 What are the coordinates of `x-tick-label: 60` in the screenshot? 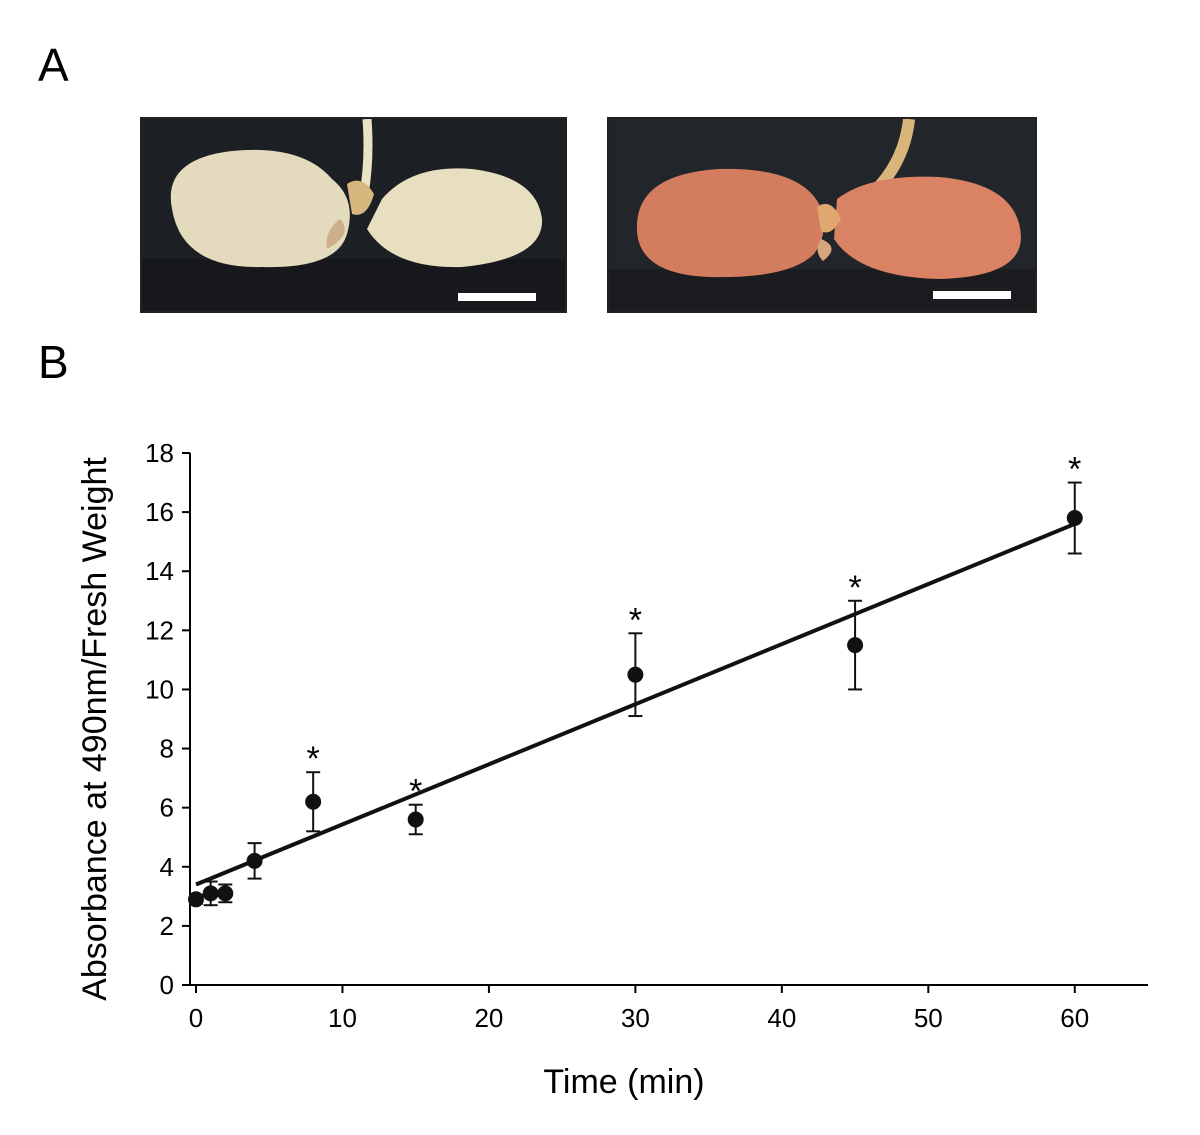 It's located at (1074, 1018).